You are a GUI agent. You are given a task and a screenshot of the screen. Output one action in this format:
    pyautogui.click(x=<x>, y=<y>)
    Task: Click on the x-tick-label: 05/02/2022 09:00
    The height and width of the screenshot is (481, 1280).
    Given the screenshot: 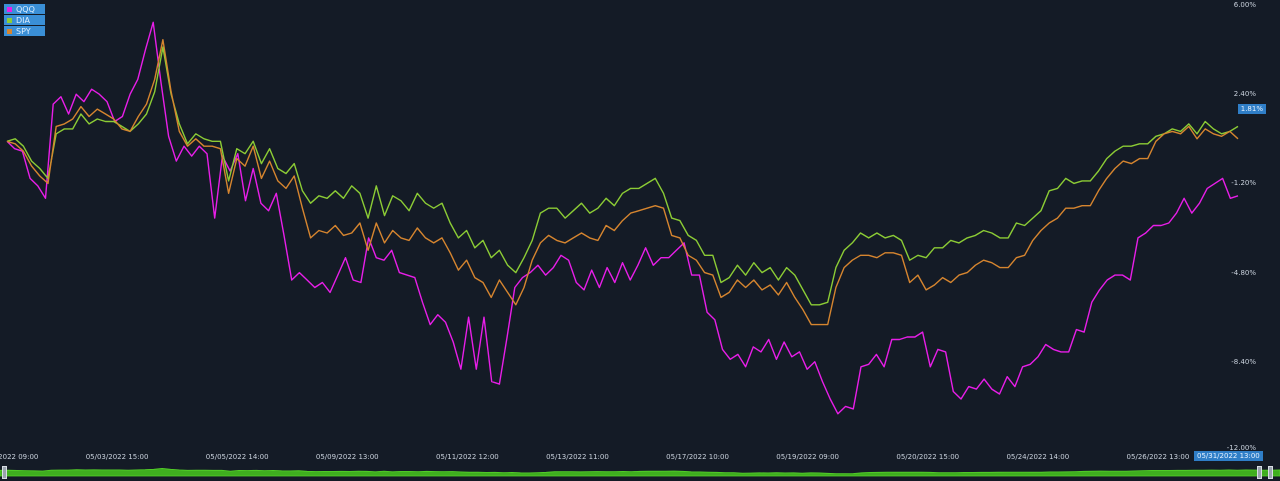 What is the action you would take?
    pyautogui.click(x=19, y=457)
    